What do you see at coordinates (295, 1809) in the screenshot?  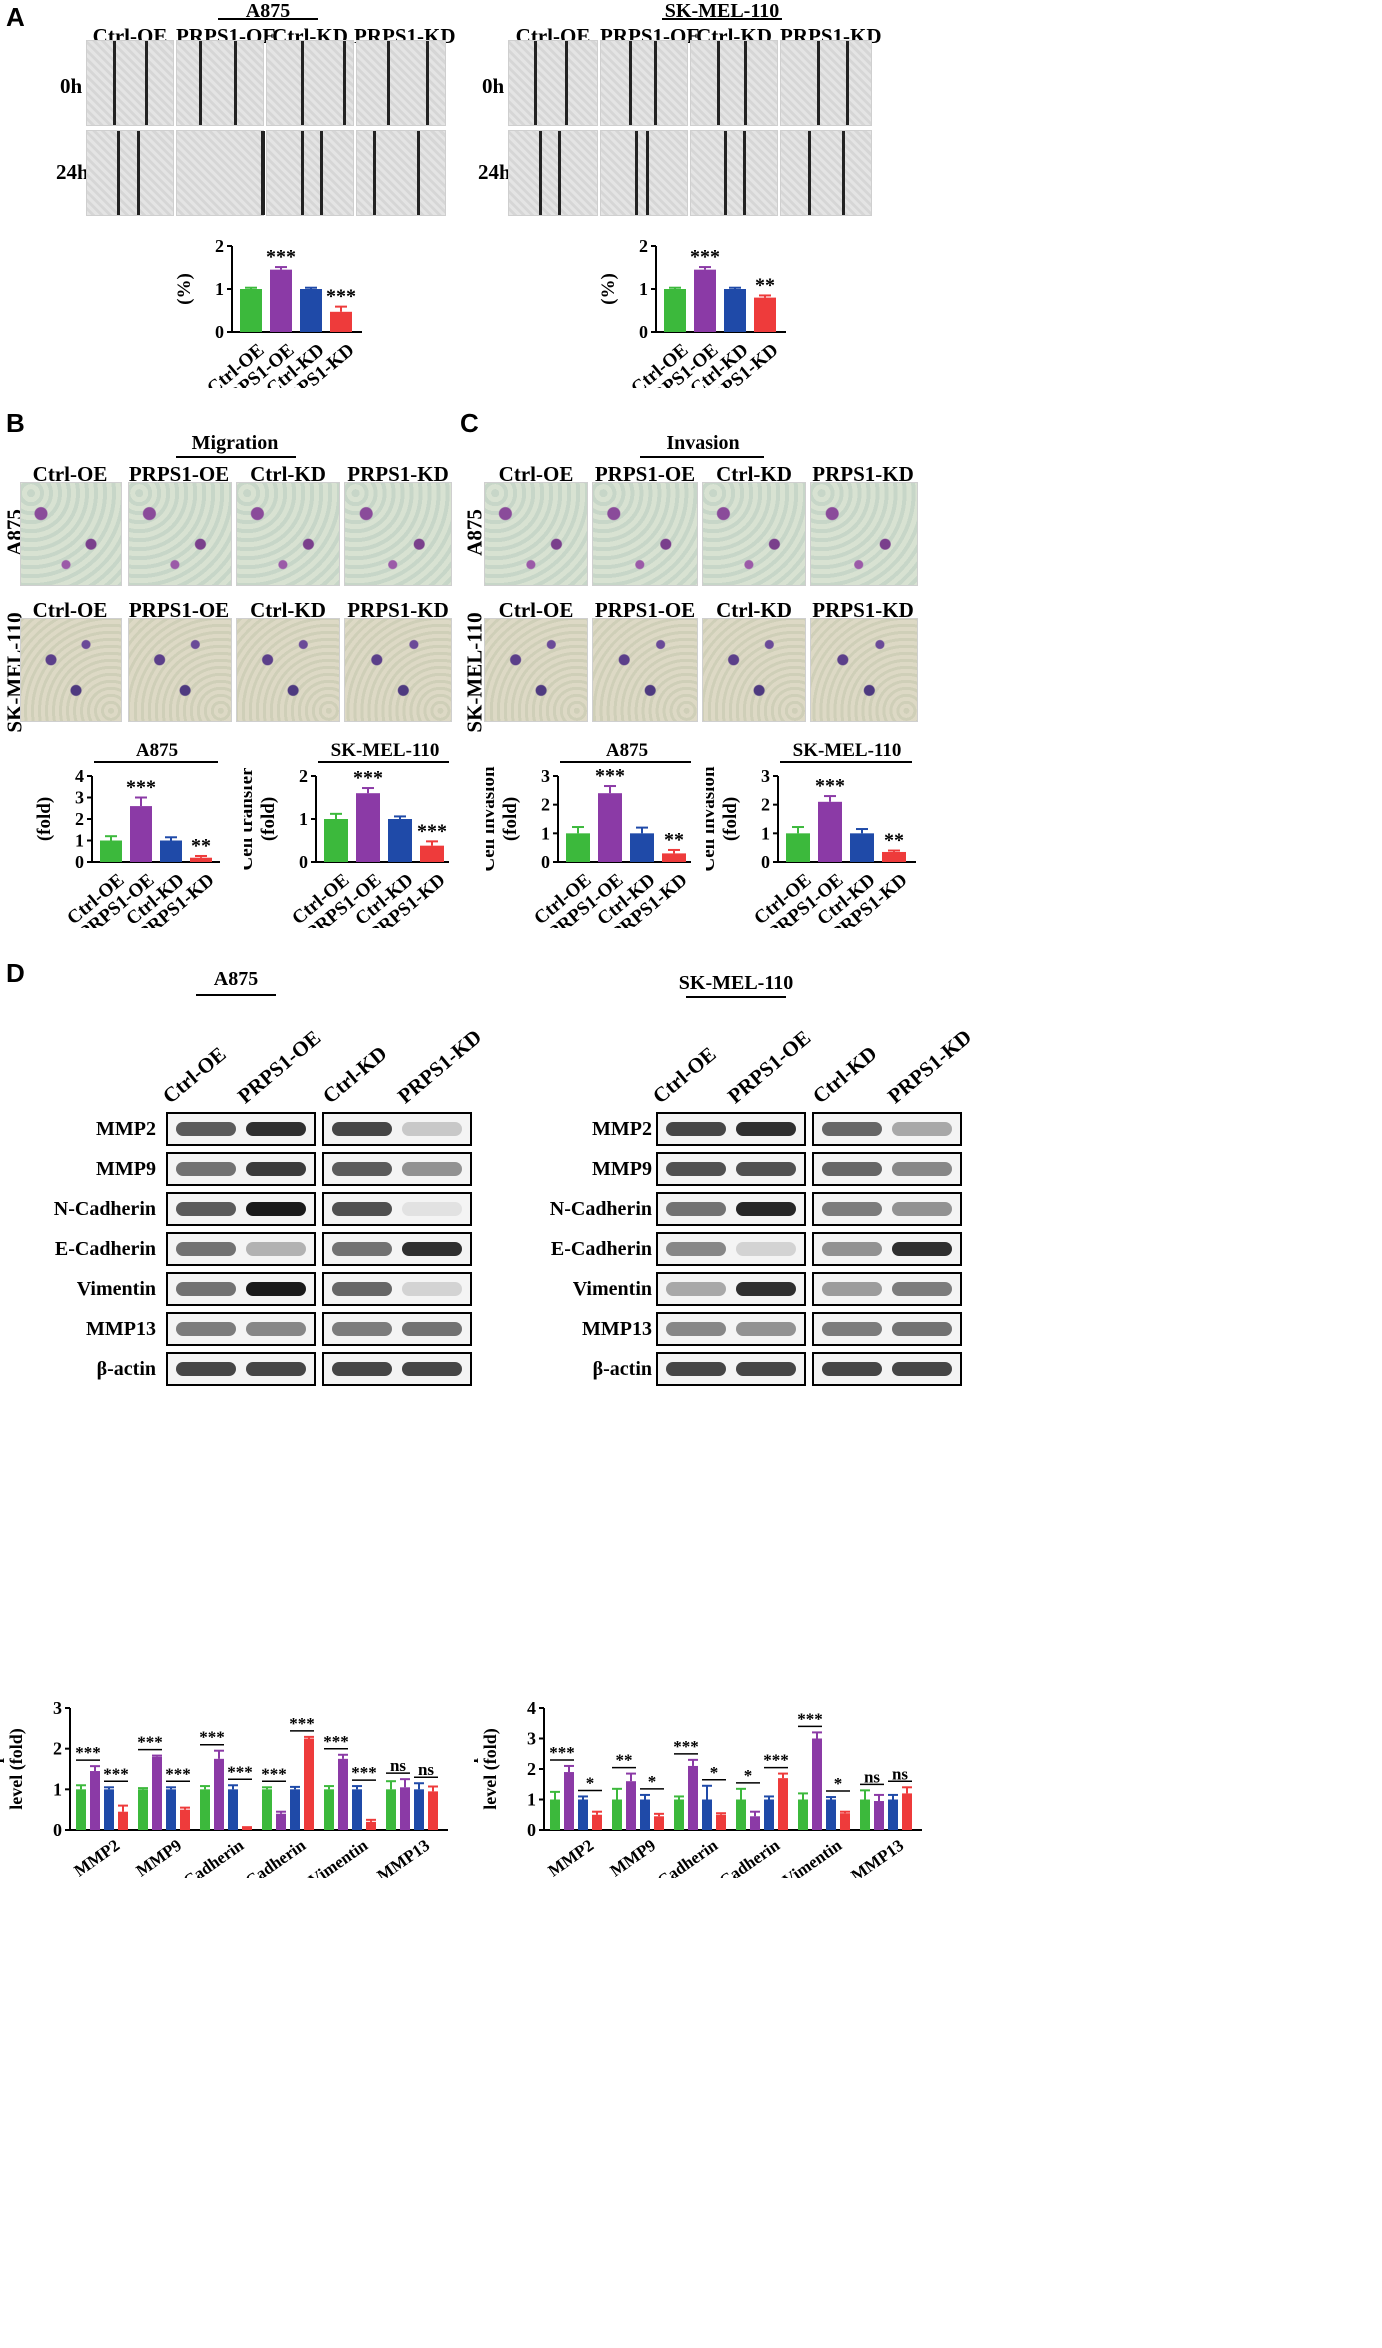 I see `bar-e-cadherin-ctrl-kd` at bounding box center [295, 1809].